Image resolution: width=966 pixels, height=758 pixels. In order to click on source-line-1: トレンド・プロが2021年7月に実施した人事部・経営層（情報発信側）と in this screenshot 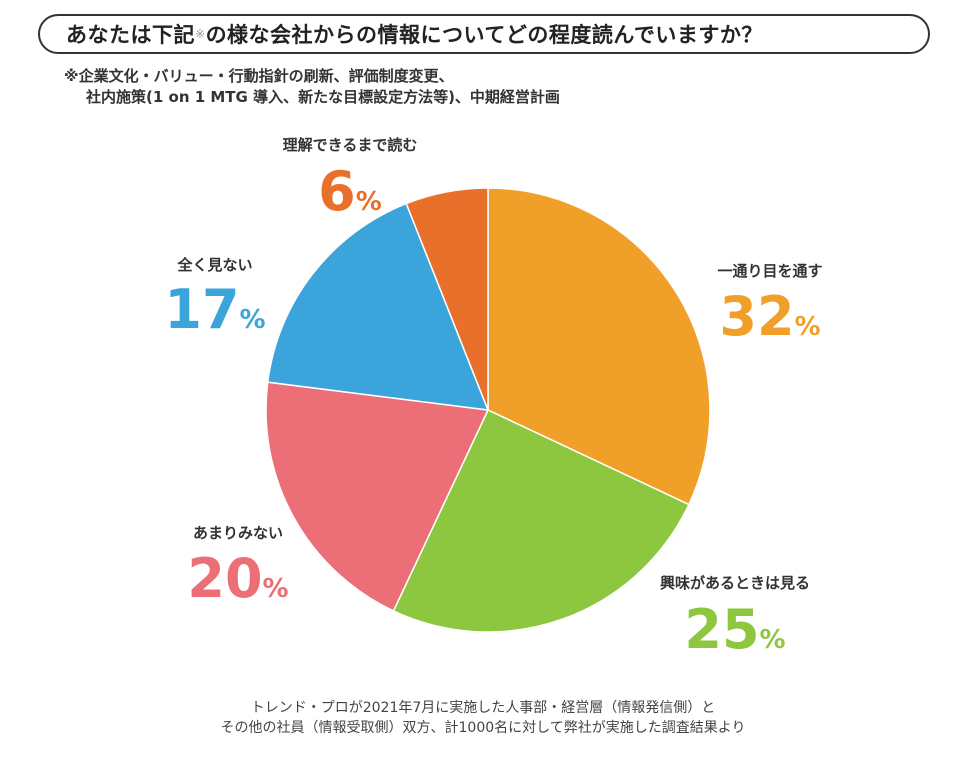, I will do `click(483, 708)`.